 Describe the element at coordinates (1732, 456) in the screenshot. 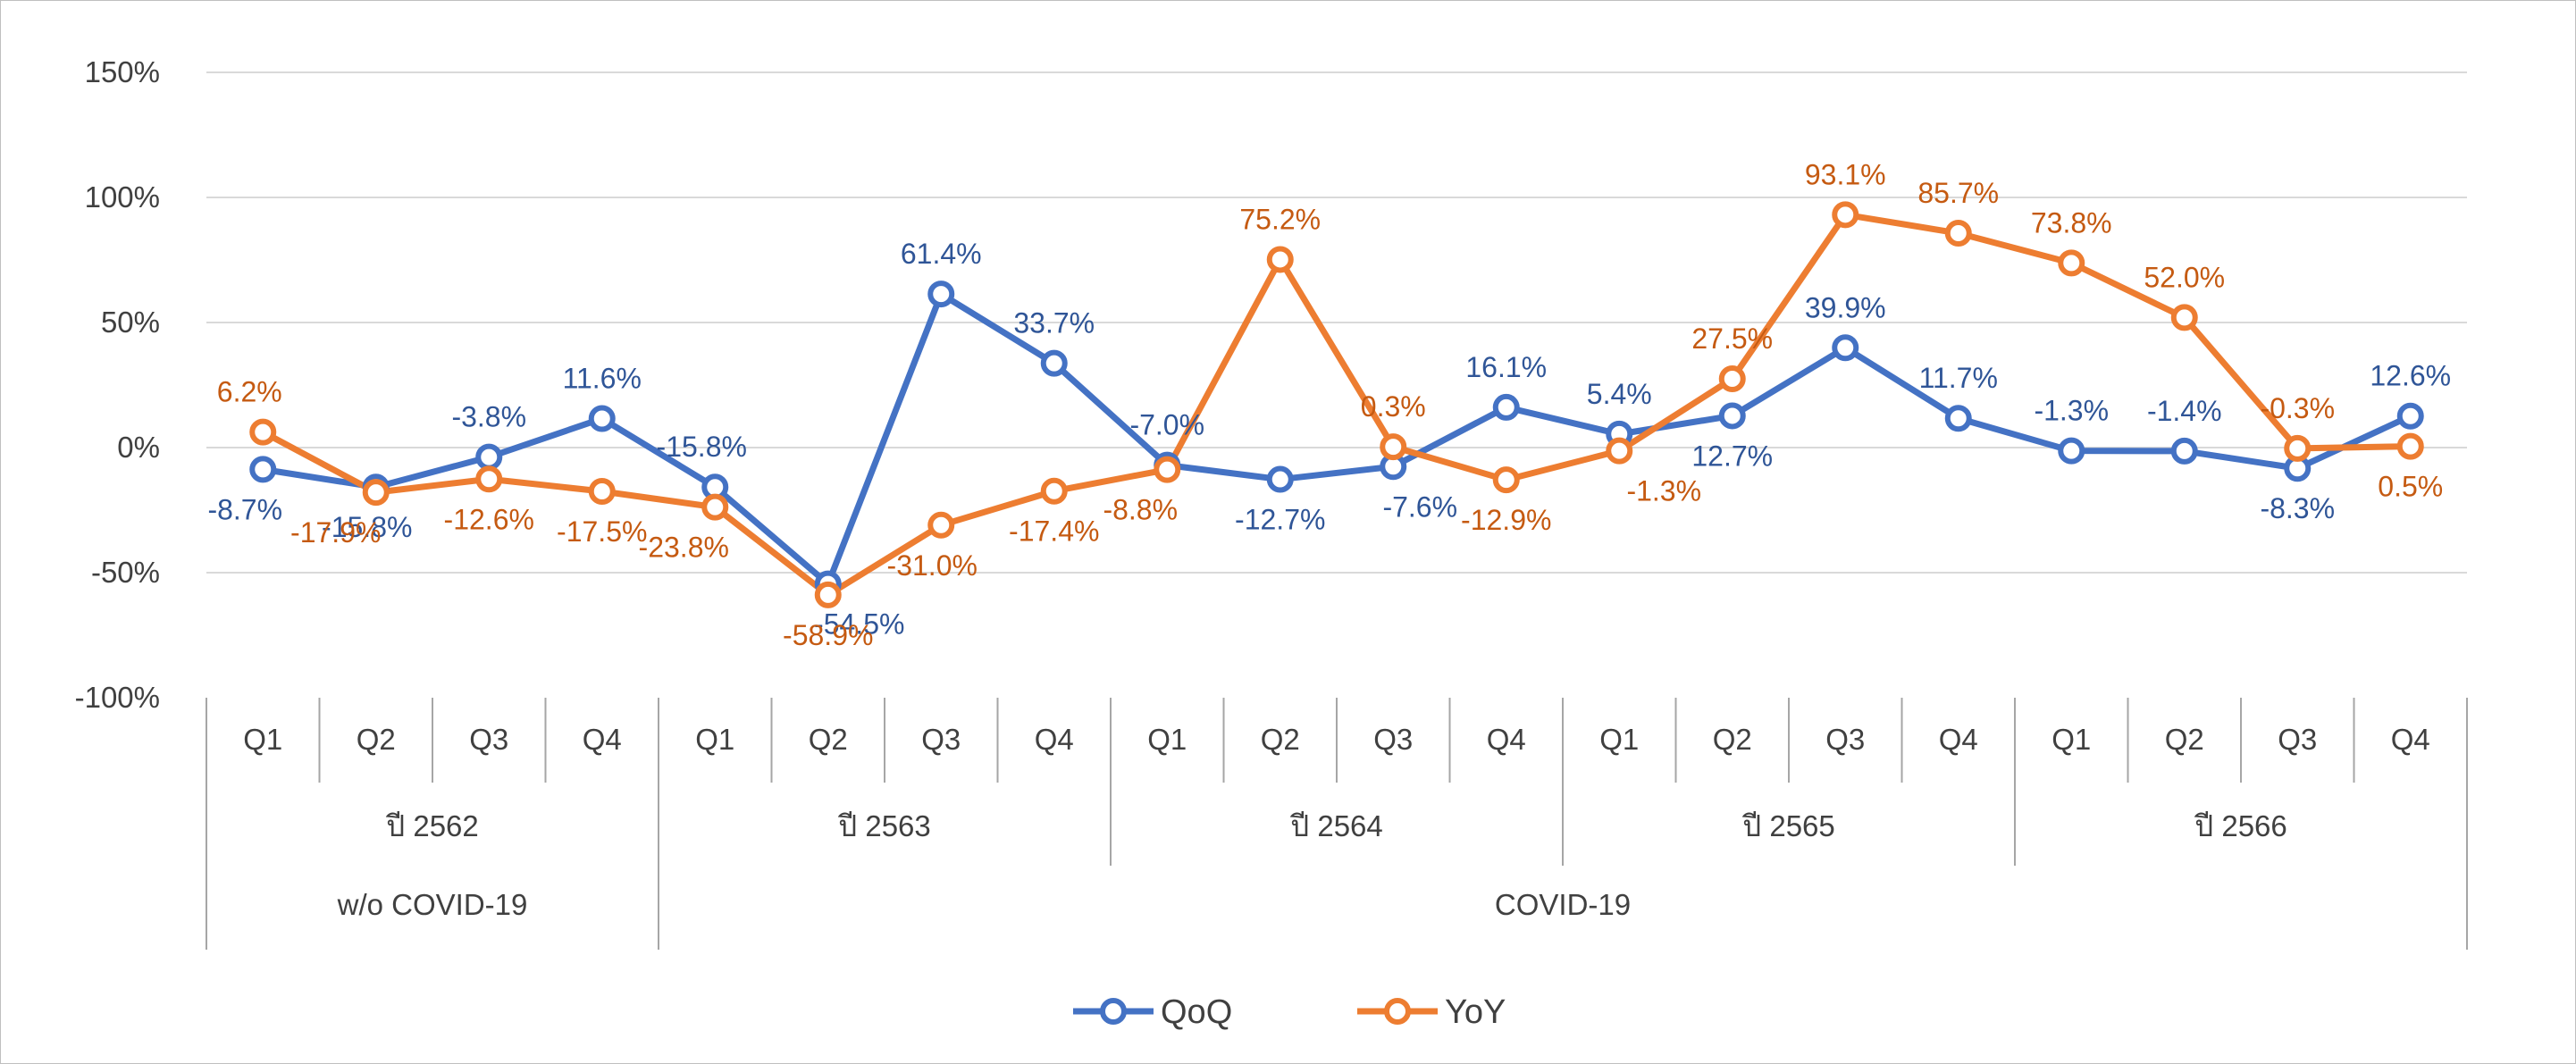

I see `data-label: 12.7%` at that location.